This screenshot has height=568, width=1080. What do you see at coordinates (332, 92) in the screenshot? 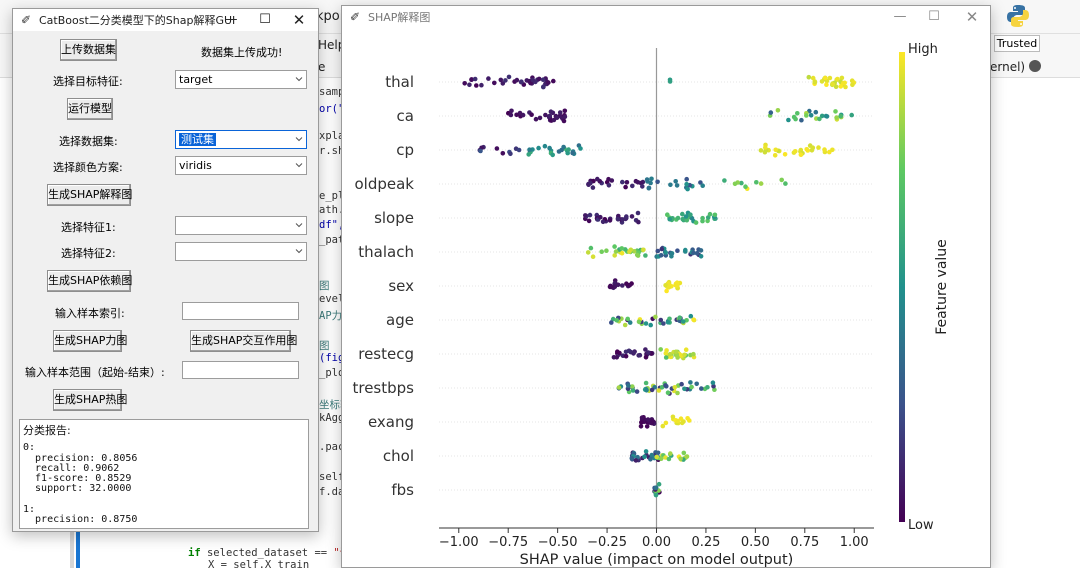
I see `code-line: samp` at bounding box center [332, 92].